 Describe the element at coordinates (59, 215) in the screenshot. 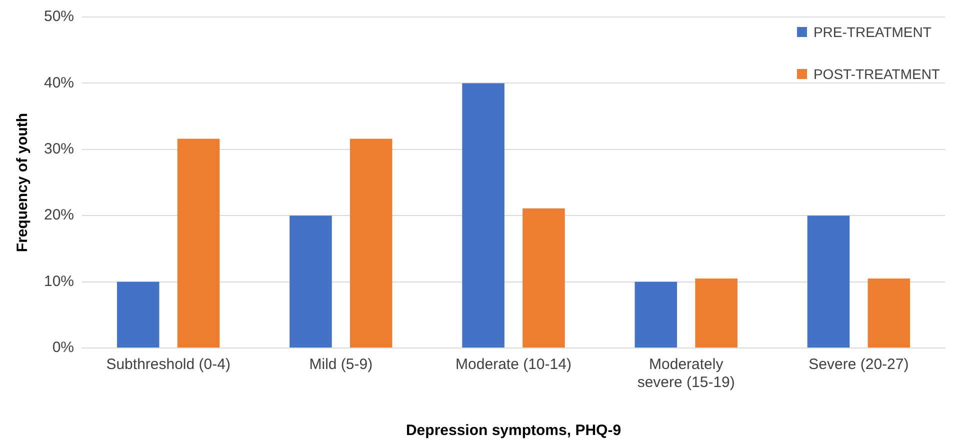

I see `y-tick-label: 20%` at that location.